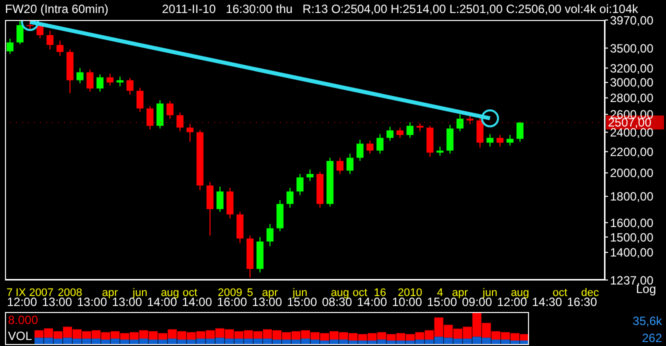  I want to click on y-tick-label: 3500,00, so click(632, 48).